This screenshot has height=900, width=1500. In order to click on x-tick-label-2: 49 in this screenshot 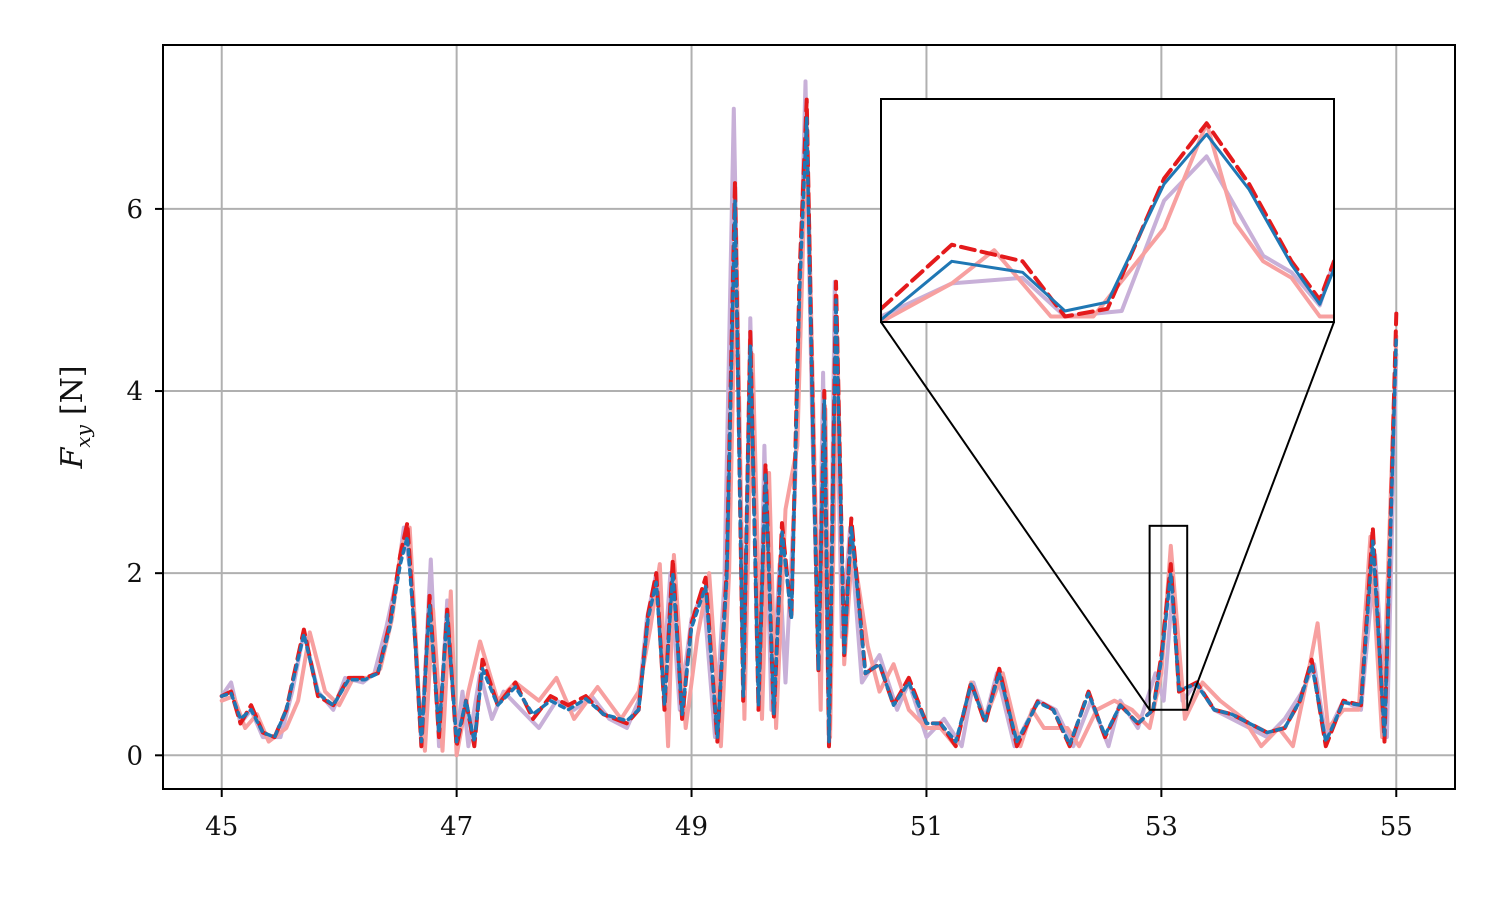, I will do `click(691, 827)`.